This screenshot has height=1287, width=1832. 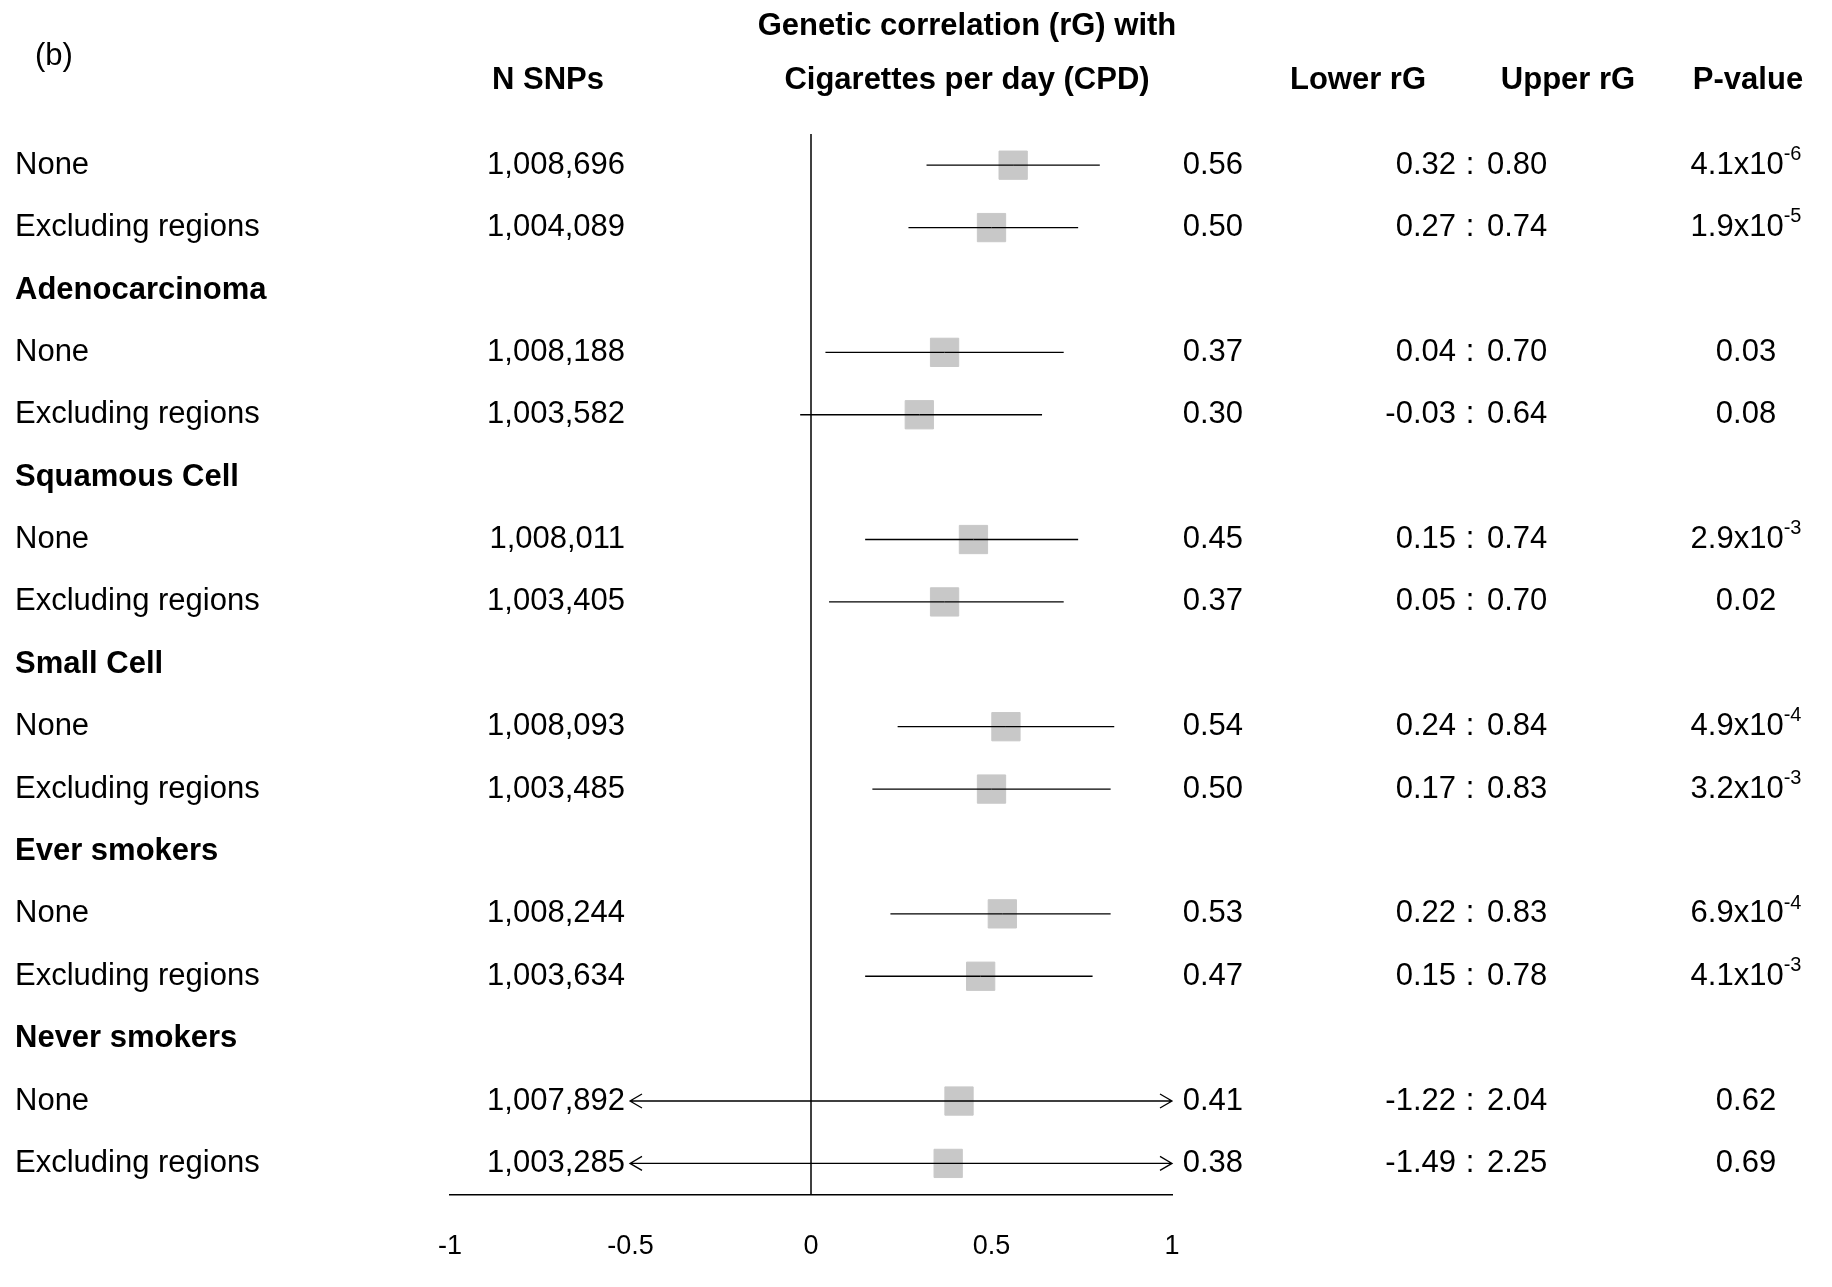 What do you see at coordinates (1421, 1161) in the screenshot?
I see `text: -1.49` at bounding box center [1421, 1161].